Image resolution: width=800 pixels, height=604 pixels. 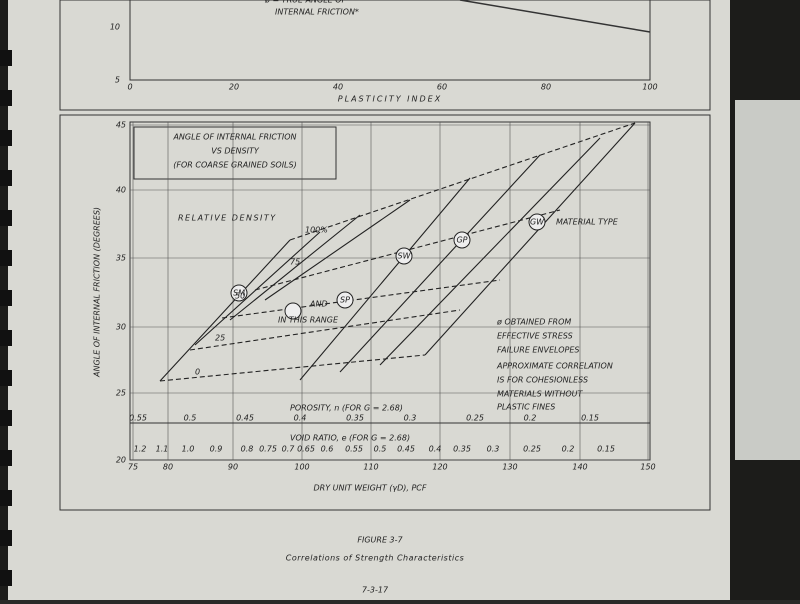 I want to click on void-tick: 0.55, so click(x=354, y=449).